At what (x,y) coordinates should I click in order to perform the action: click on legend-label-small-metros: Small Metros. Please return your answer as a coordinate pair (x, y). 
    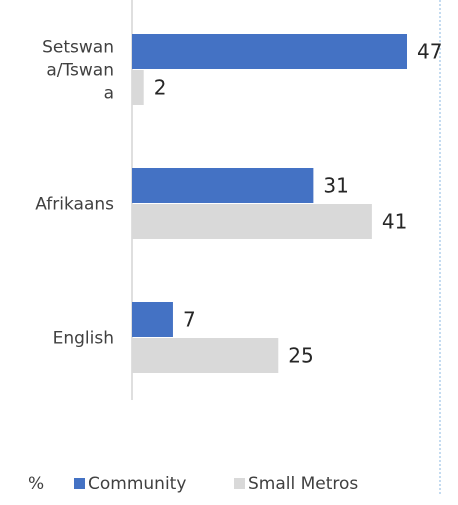
    Looking at the image, I should click on (303, 484).